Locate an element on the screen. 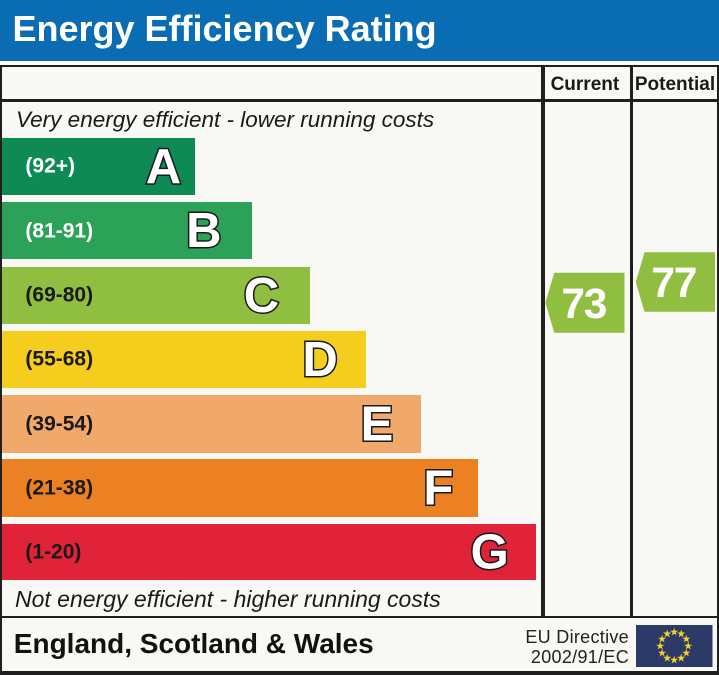 The image size is (719, 675). svg-text: 77 is located at coordinates (673, 283).